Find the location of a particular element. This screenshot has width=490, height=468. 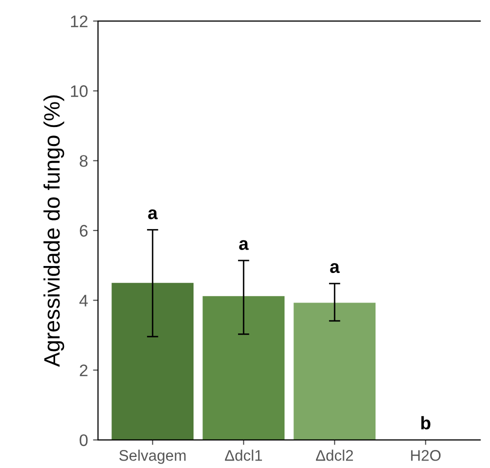

y-axis-title: Agressividade do fungo (%) is located at coordinates (53, 231).